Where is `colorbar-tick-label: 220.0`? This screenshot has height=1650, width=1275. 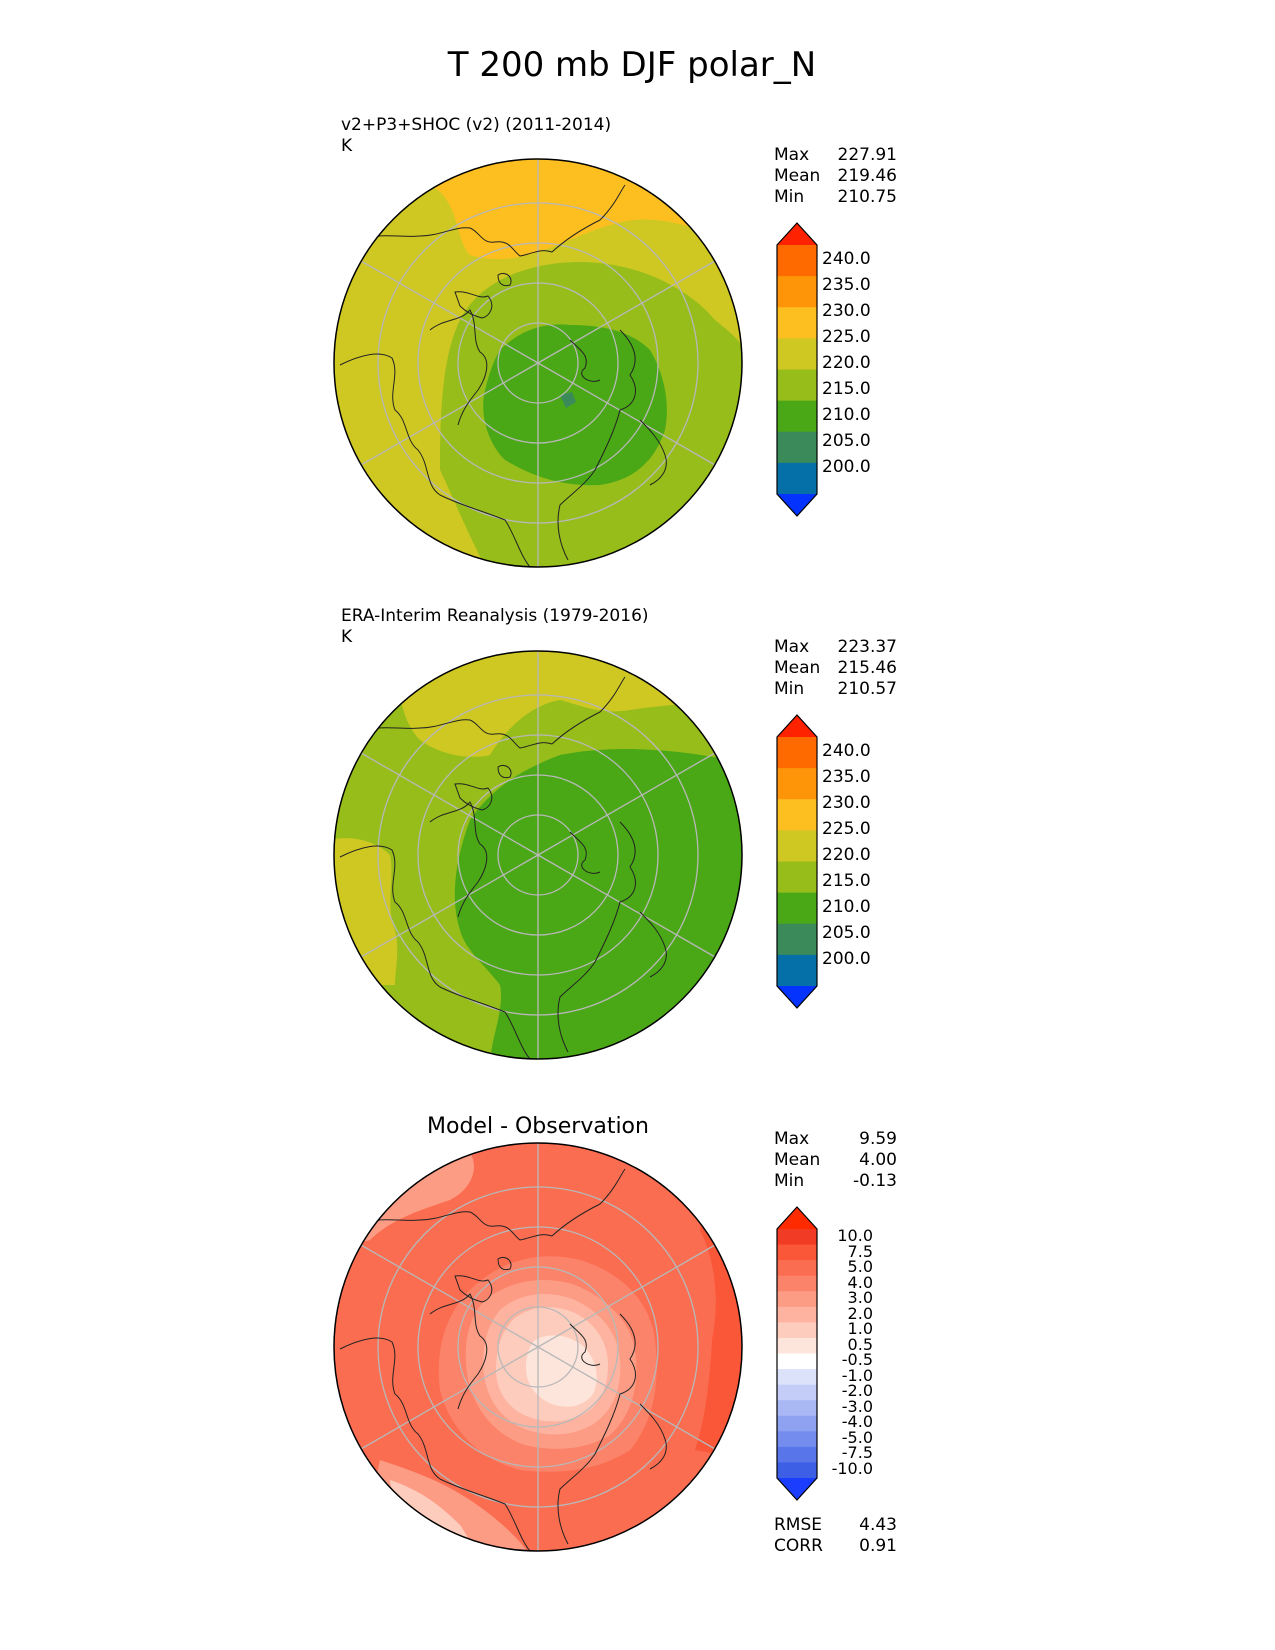 colorbar-tick-label: 220.0 is located at coordinates (846, 855).